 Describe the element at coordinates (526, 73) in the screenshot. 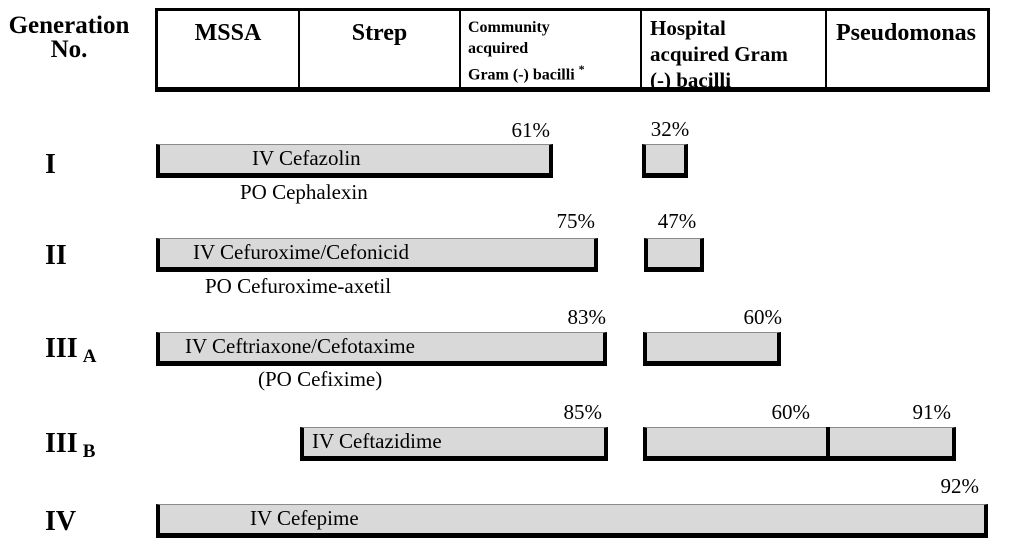

I see `community-line3: Gram (-) bacilli *` at that location.